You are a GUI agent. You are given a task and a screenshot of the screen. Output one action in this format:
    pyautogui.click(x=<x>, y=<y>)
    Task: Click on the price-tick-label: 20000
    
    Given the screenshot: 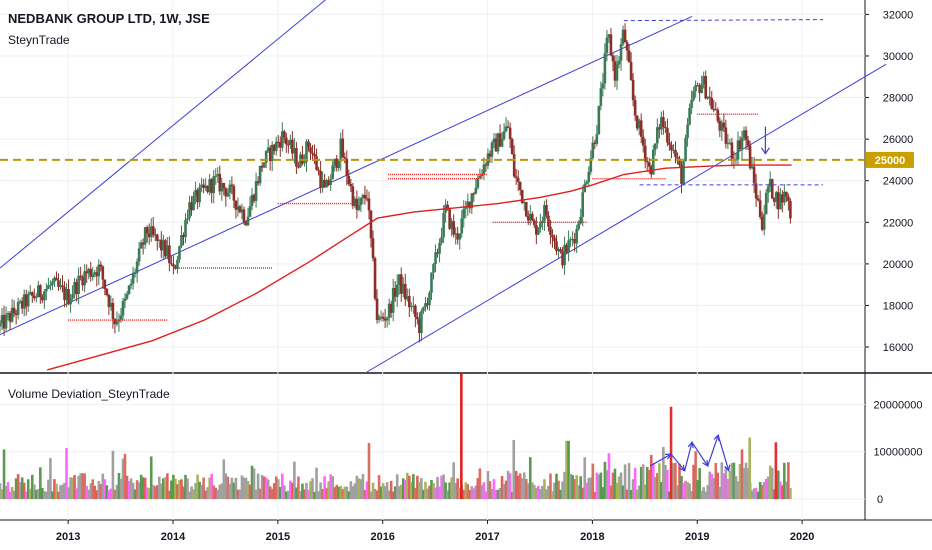 What is the action you would take?
    pyautogui.click(x=898, y=265)
    